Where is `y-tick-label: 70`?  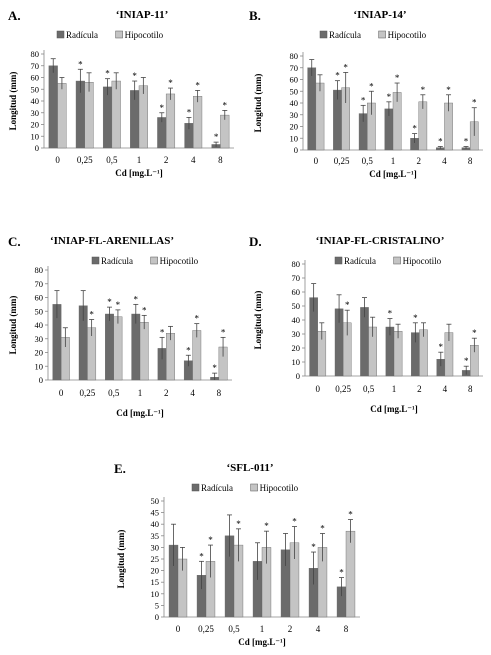 y-tick-label: 70 is located at coordinates (296, 278).